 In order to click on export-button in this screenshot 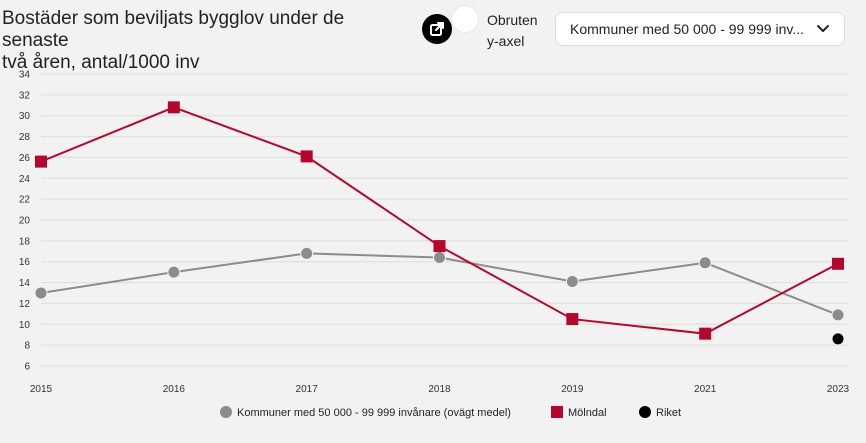, I will do `click(437, 29)`.